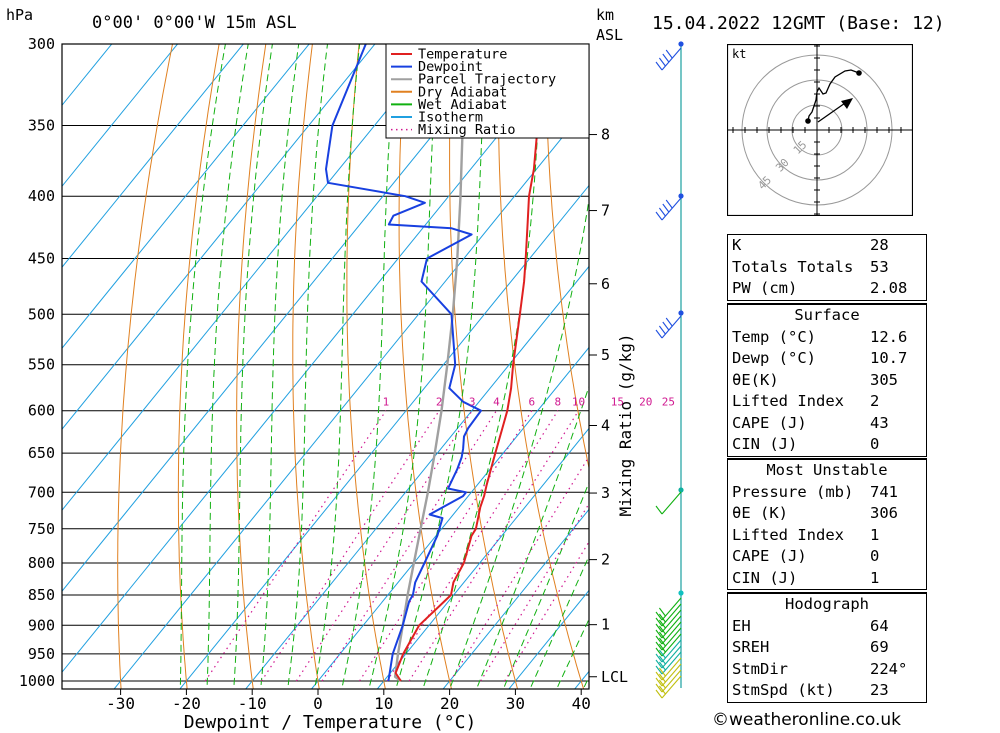 This screenshot has width=1000, height=733. What do you see at coordinates (605, 355) in the screenshot?
I see `height-tick-label: 5` at bounding box center [605, 355].